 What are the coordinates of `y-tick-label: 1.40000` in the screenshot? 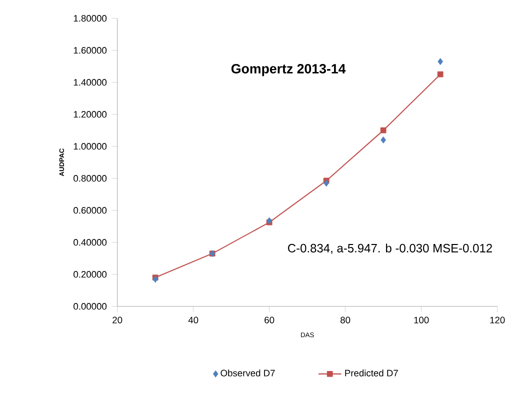 It's located at (90, 82).